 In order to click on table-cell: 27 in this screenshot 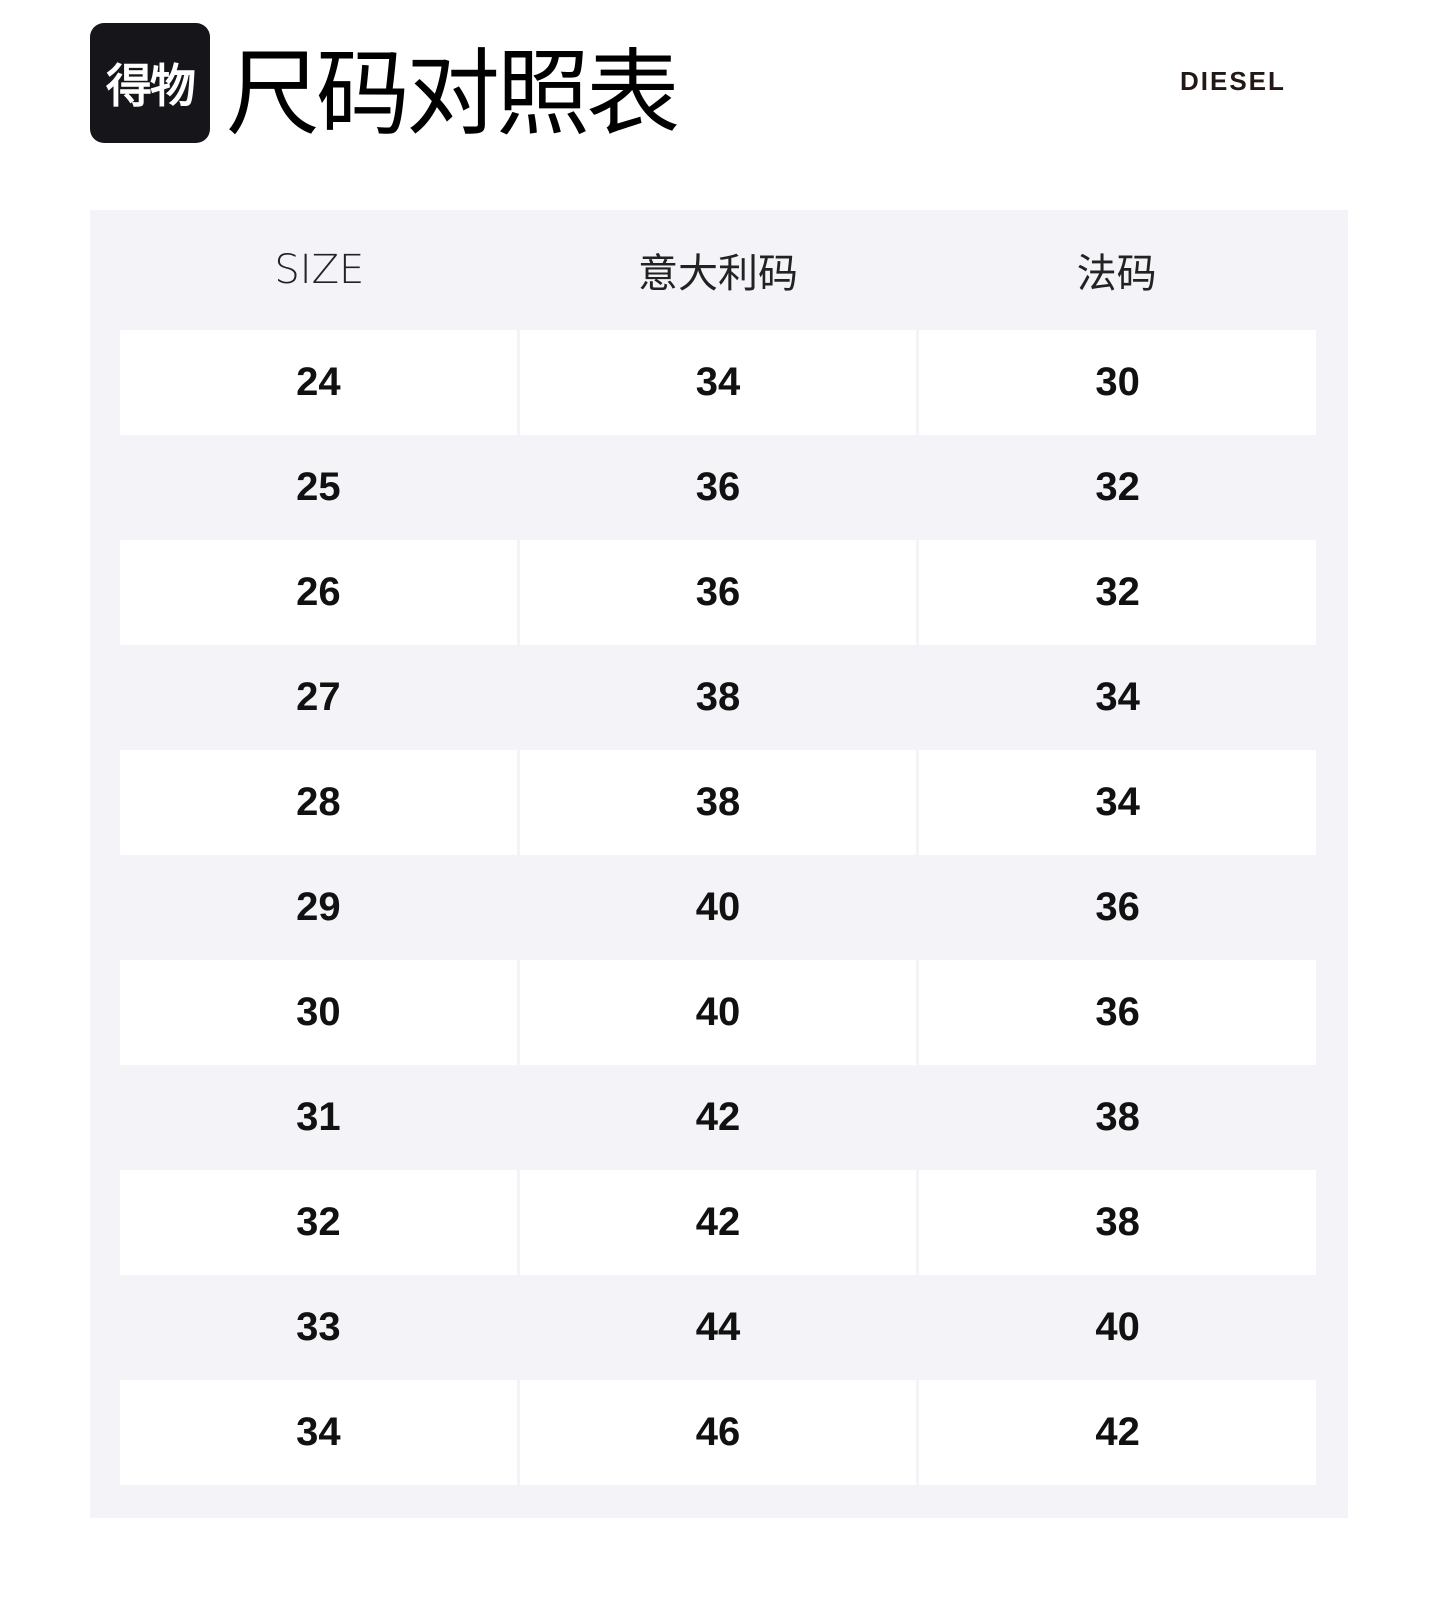, I will do `click(318, 697)`.